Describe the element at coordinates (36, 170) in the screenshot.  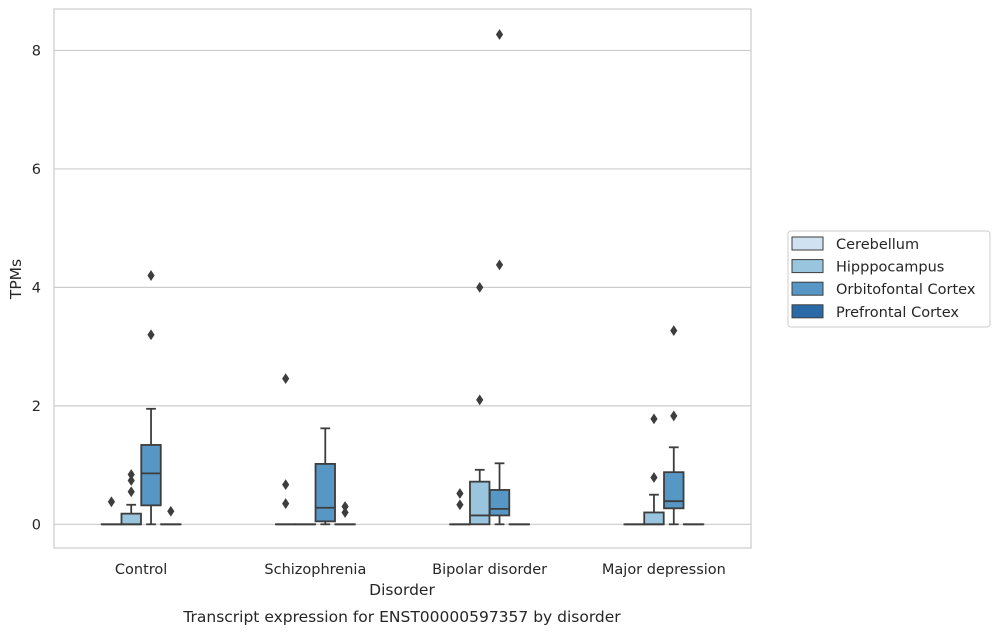
I see `y-tick-label: 6` at that location.